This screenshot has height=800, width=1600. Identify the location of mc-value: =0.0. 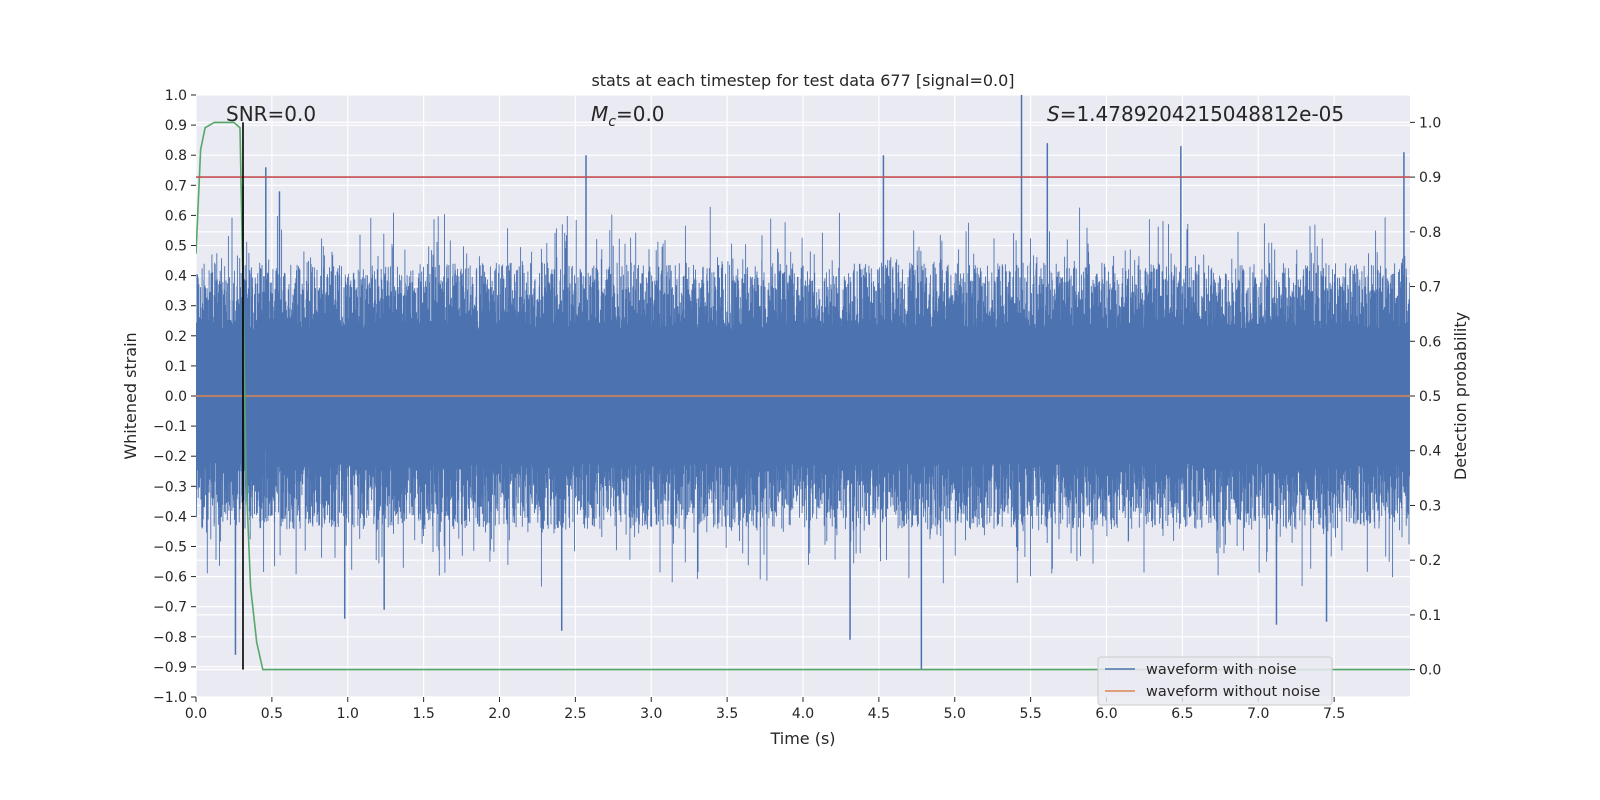
(640, 114).